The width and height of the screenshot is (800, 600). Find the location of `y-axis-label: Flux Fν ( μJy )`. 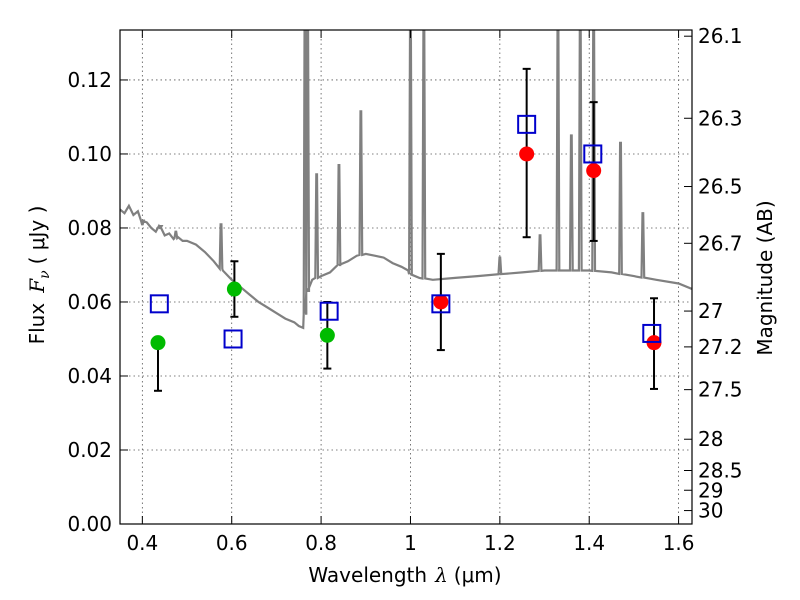

y-axis-label: Flux Fν ( μJy ) is located at coordinates (39, 275).